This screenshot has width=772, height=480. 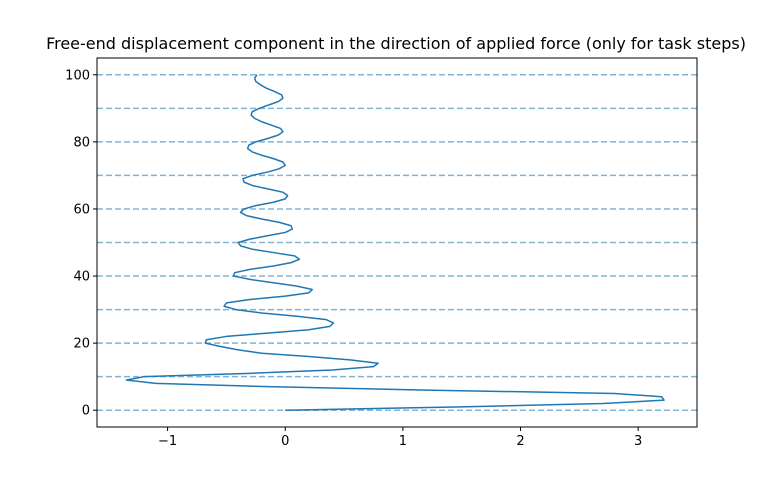 What do you see at coordinates (81, 344) in the screenshot?
I see `y-tick-label: 20` at bounding box center [81, 344].